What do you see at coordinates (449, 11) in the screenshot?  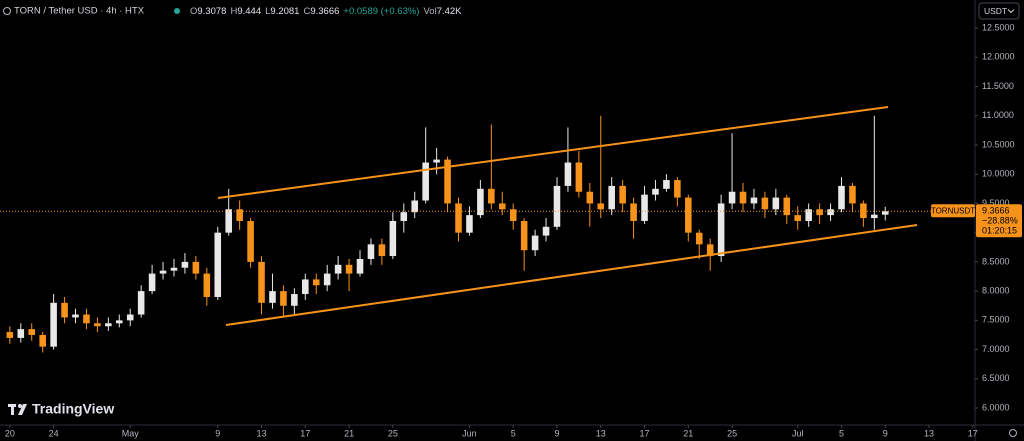 I see `volume-value: 7.42K` at bounding box center [449, 11].